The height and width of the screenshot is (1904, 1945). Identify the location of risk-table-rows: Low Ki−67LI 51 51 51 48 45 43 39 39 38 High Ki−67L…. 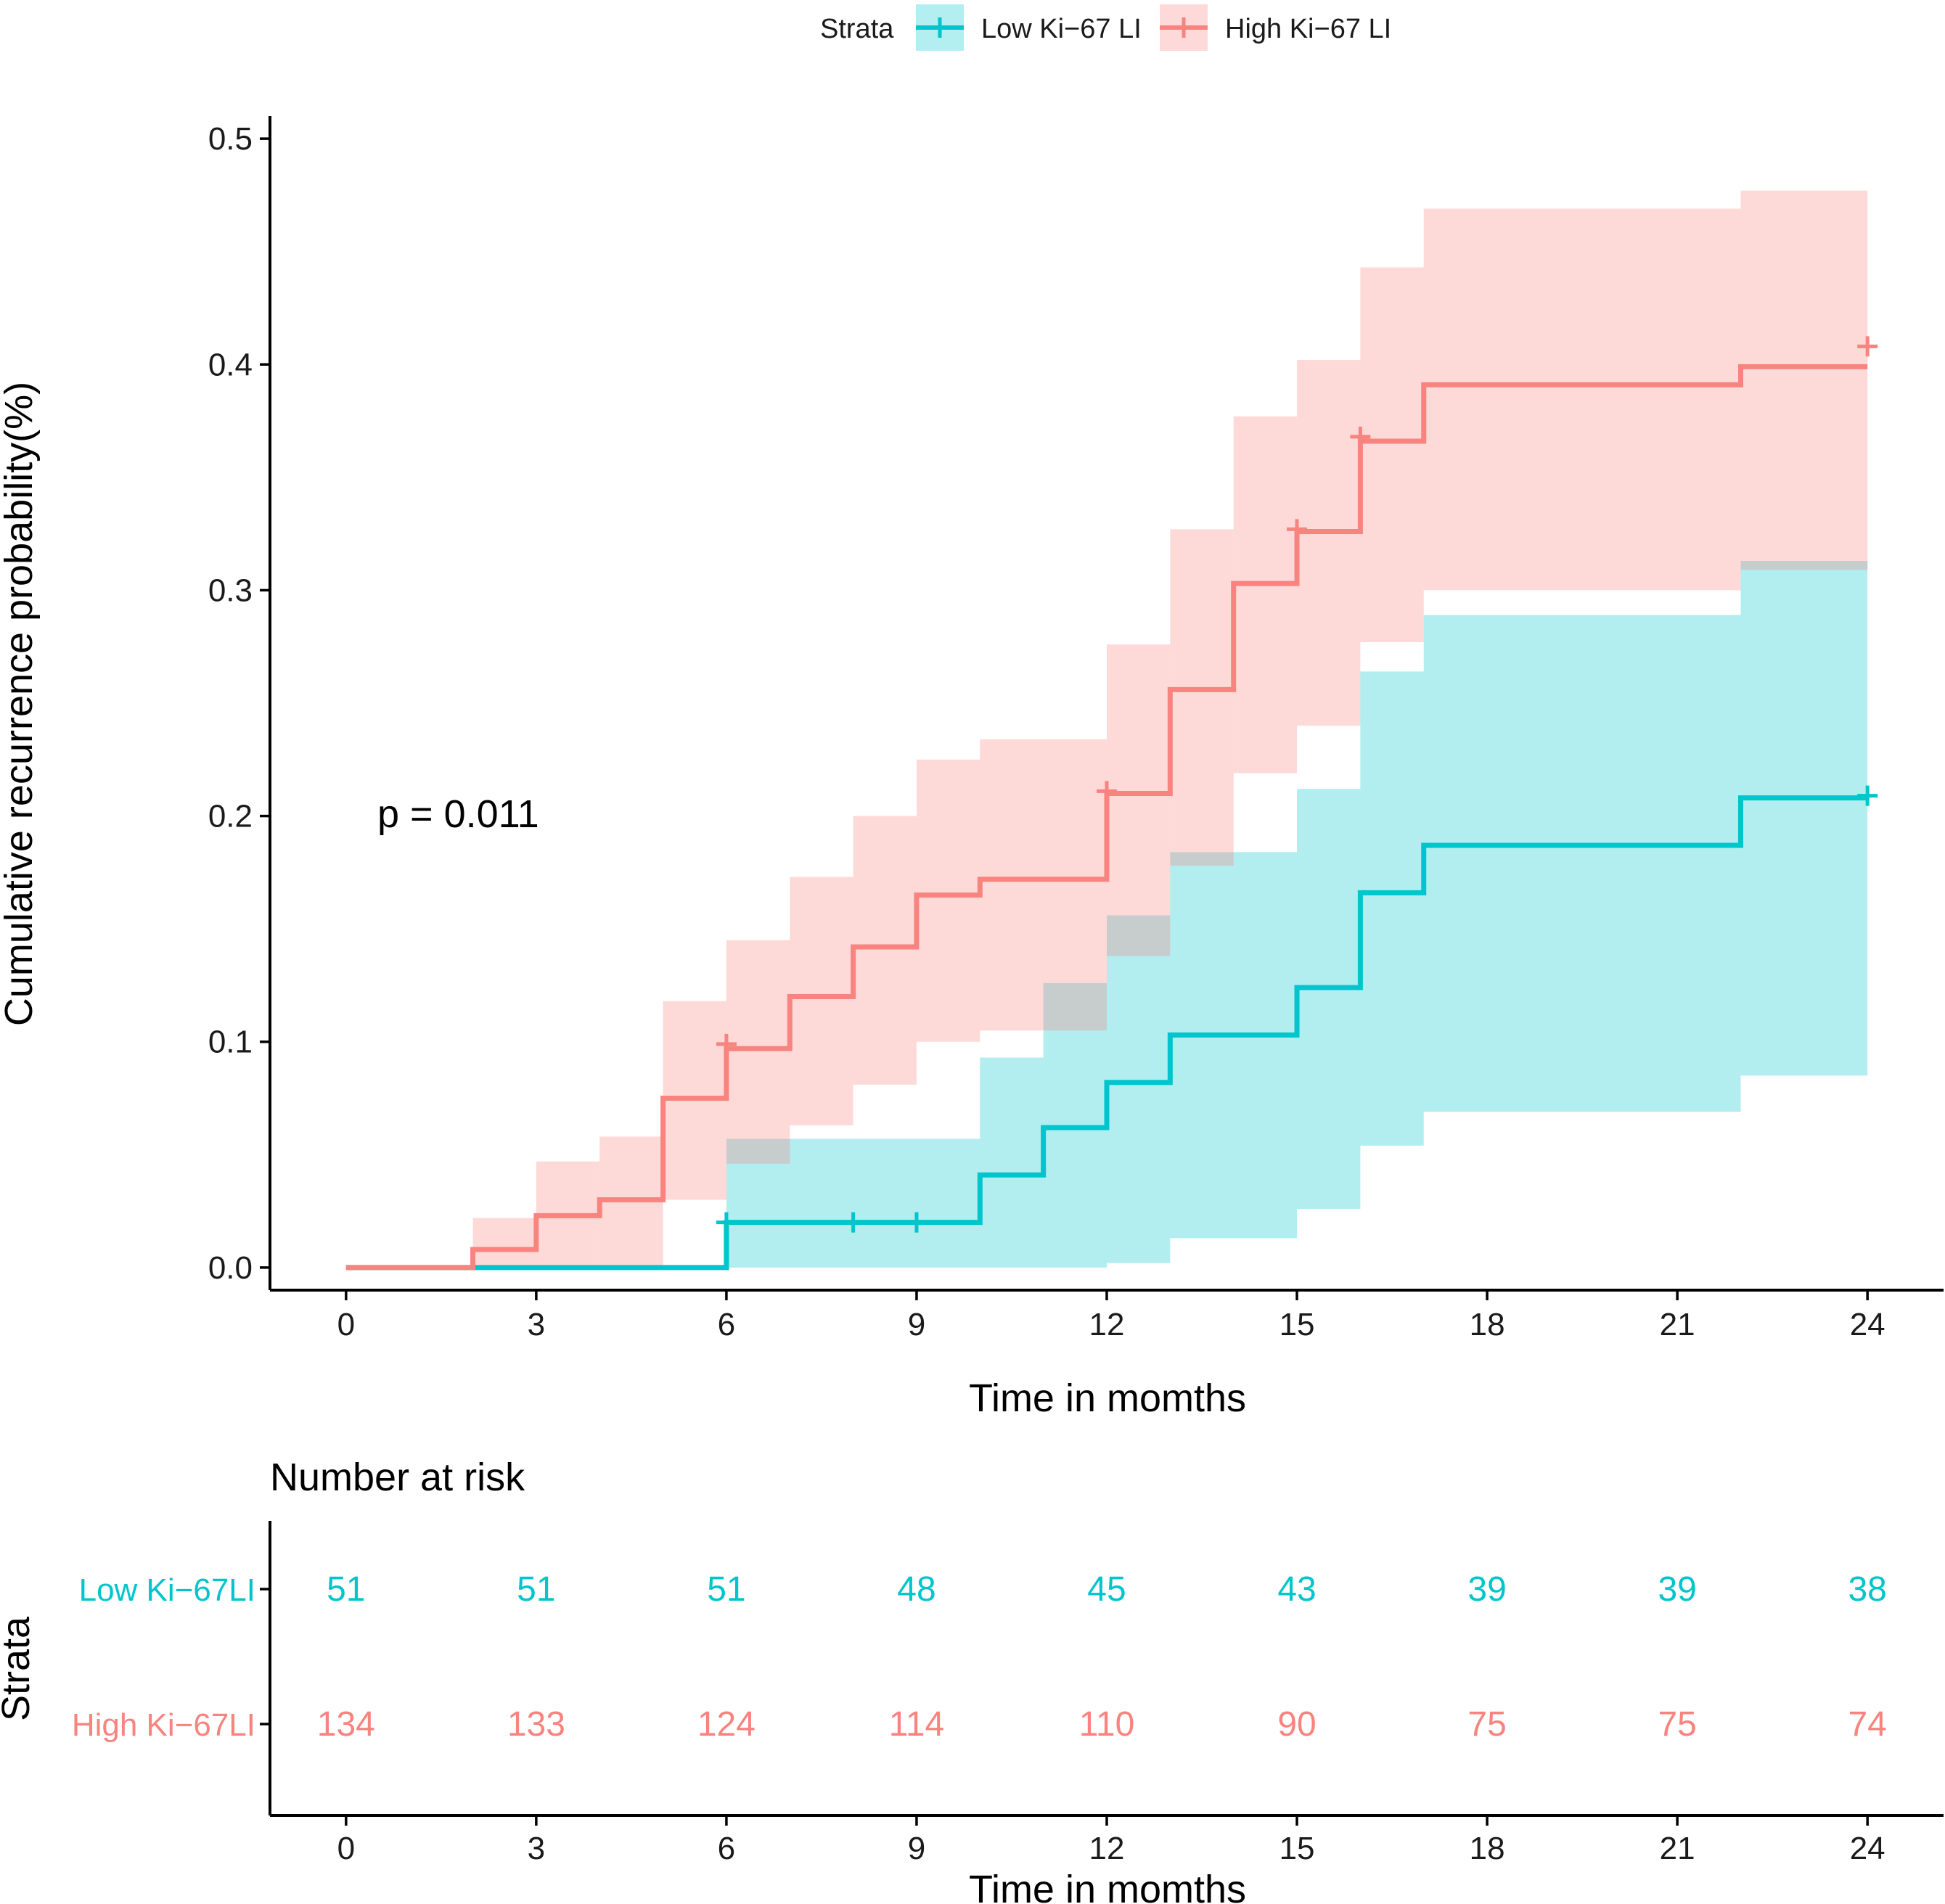
(980, 1657).